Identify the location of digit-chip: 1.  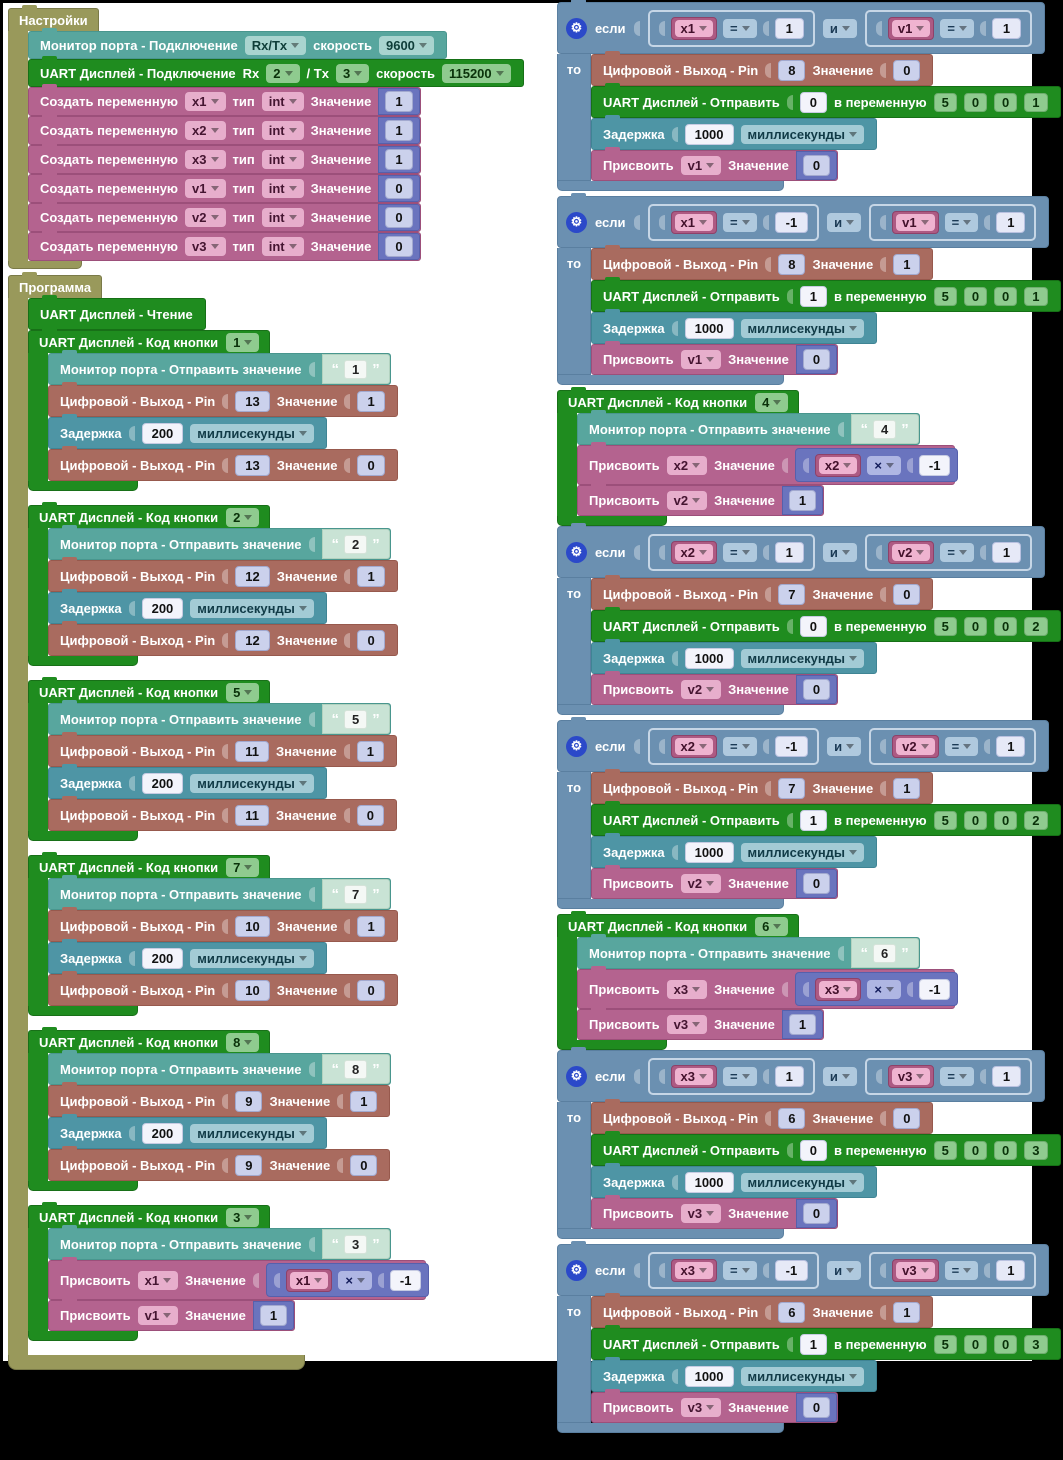
(1036, 296).